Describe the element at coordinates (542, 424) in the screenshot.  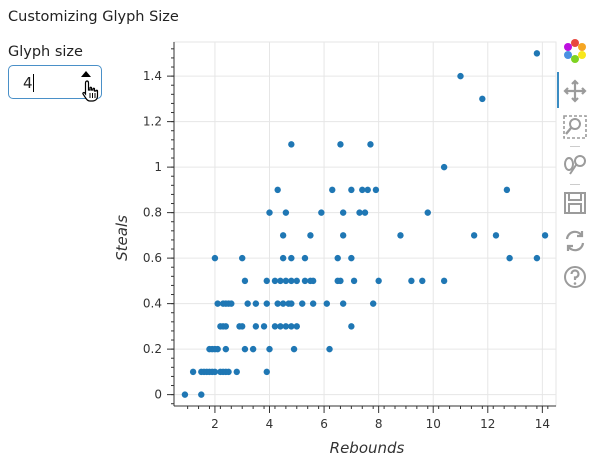
I see `x-tick-label: 14` at that location.